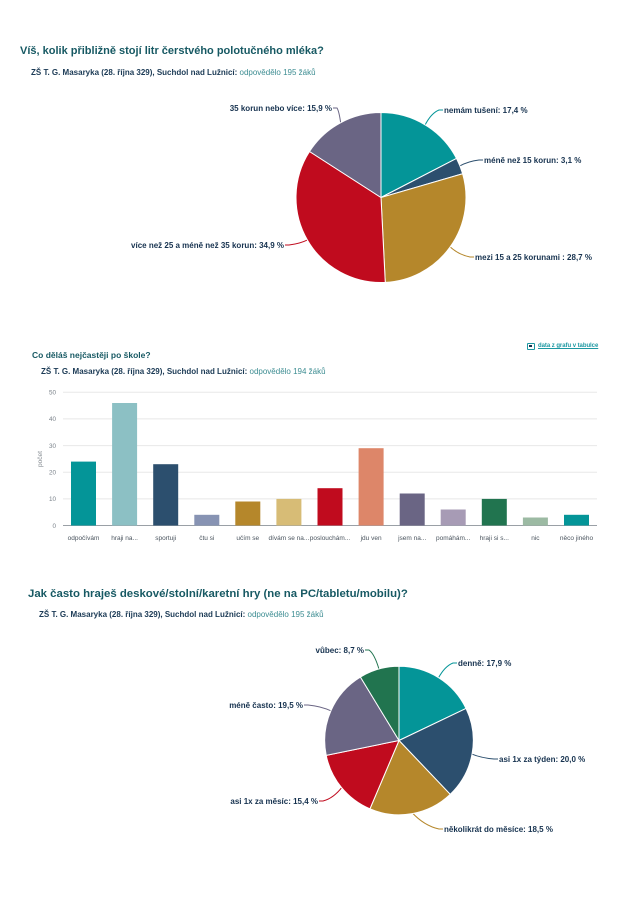 The image size is (640, 905). I want to click on svg-text: nic, so click(535, 538).